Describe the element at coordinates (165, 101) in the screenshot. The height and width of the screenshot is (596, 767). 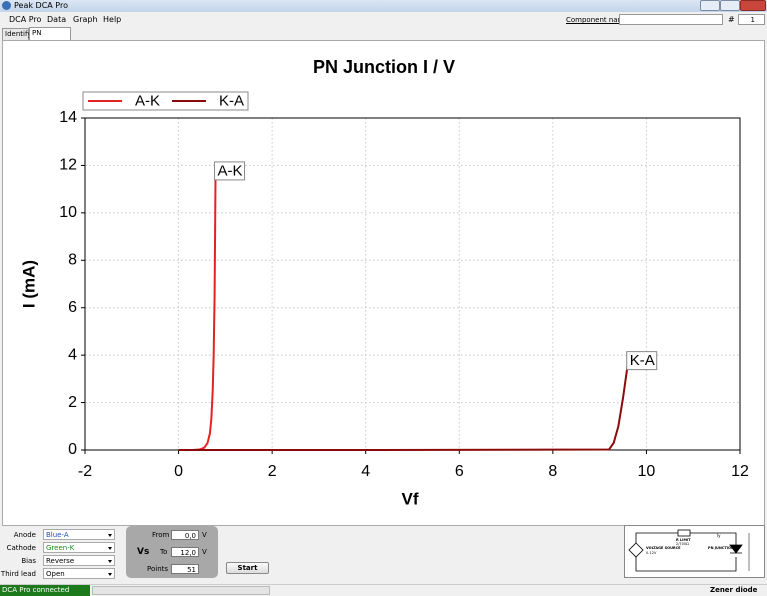
I see `legend-box` at that location.